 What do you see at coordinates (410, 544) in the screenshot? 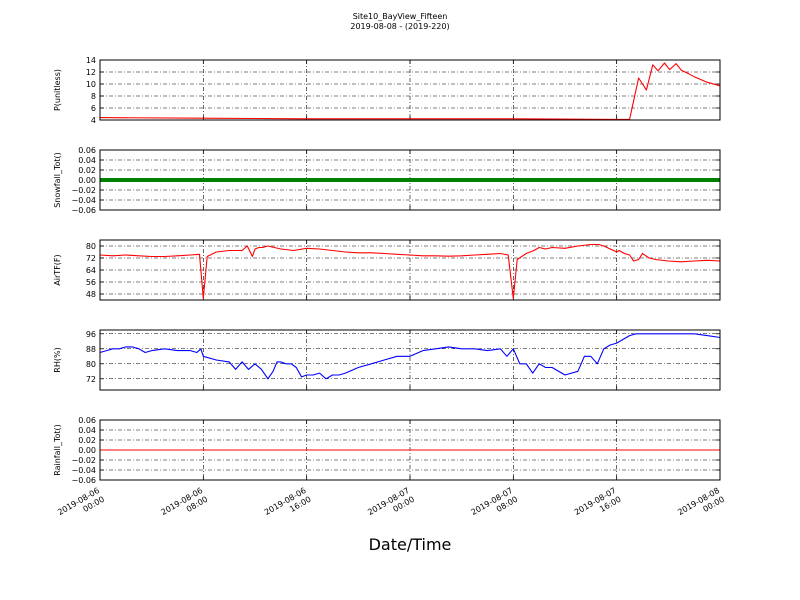
I see `x-axis-label: Date/Time` at bounding box center [410, 544].